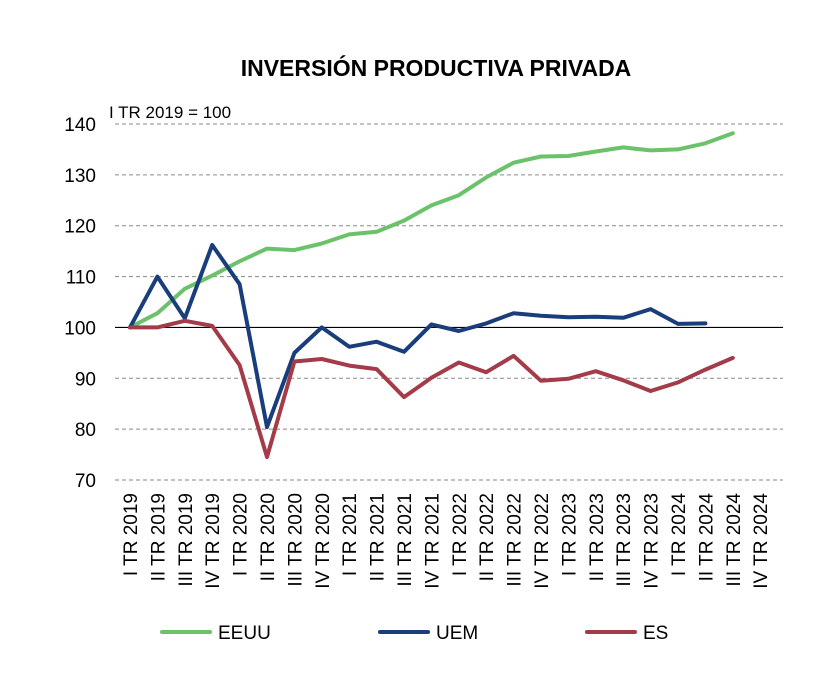 The image size is (836, 690). What do you see at coordinates (85, 379) in the screenshot?
I see `y-tick-label: 90` at bounding box center [85, 379].